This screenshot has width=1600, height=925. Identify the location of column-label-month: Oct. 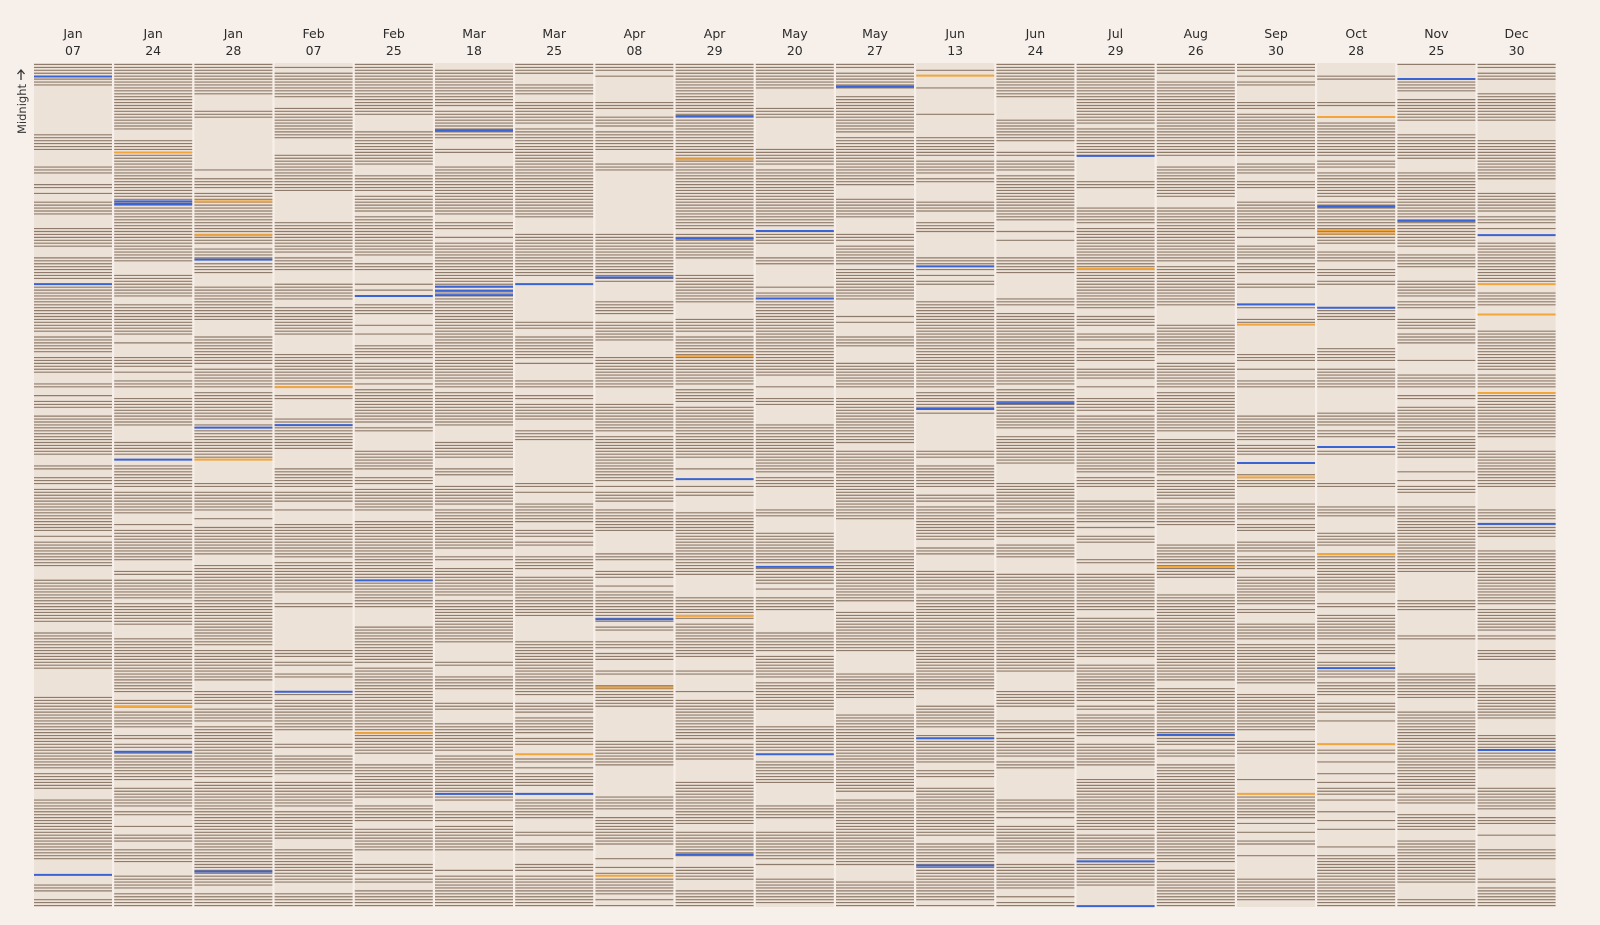
(1356, 33).